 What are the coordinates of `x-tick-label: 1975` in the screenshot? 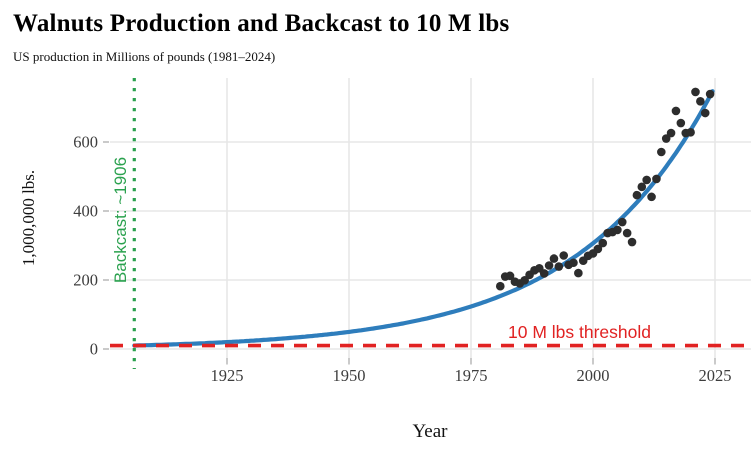 It's located at (471, 375).